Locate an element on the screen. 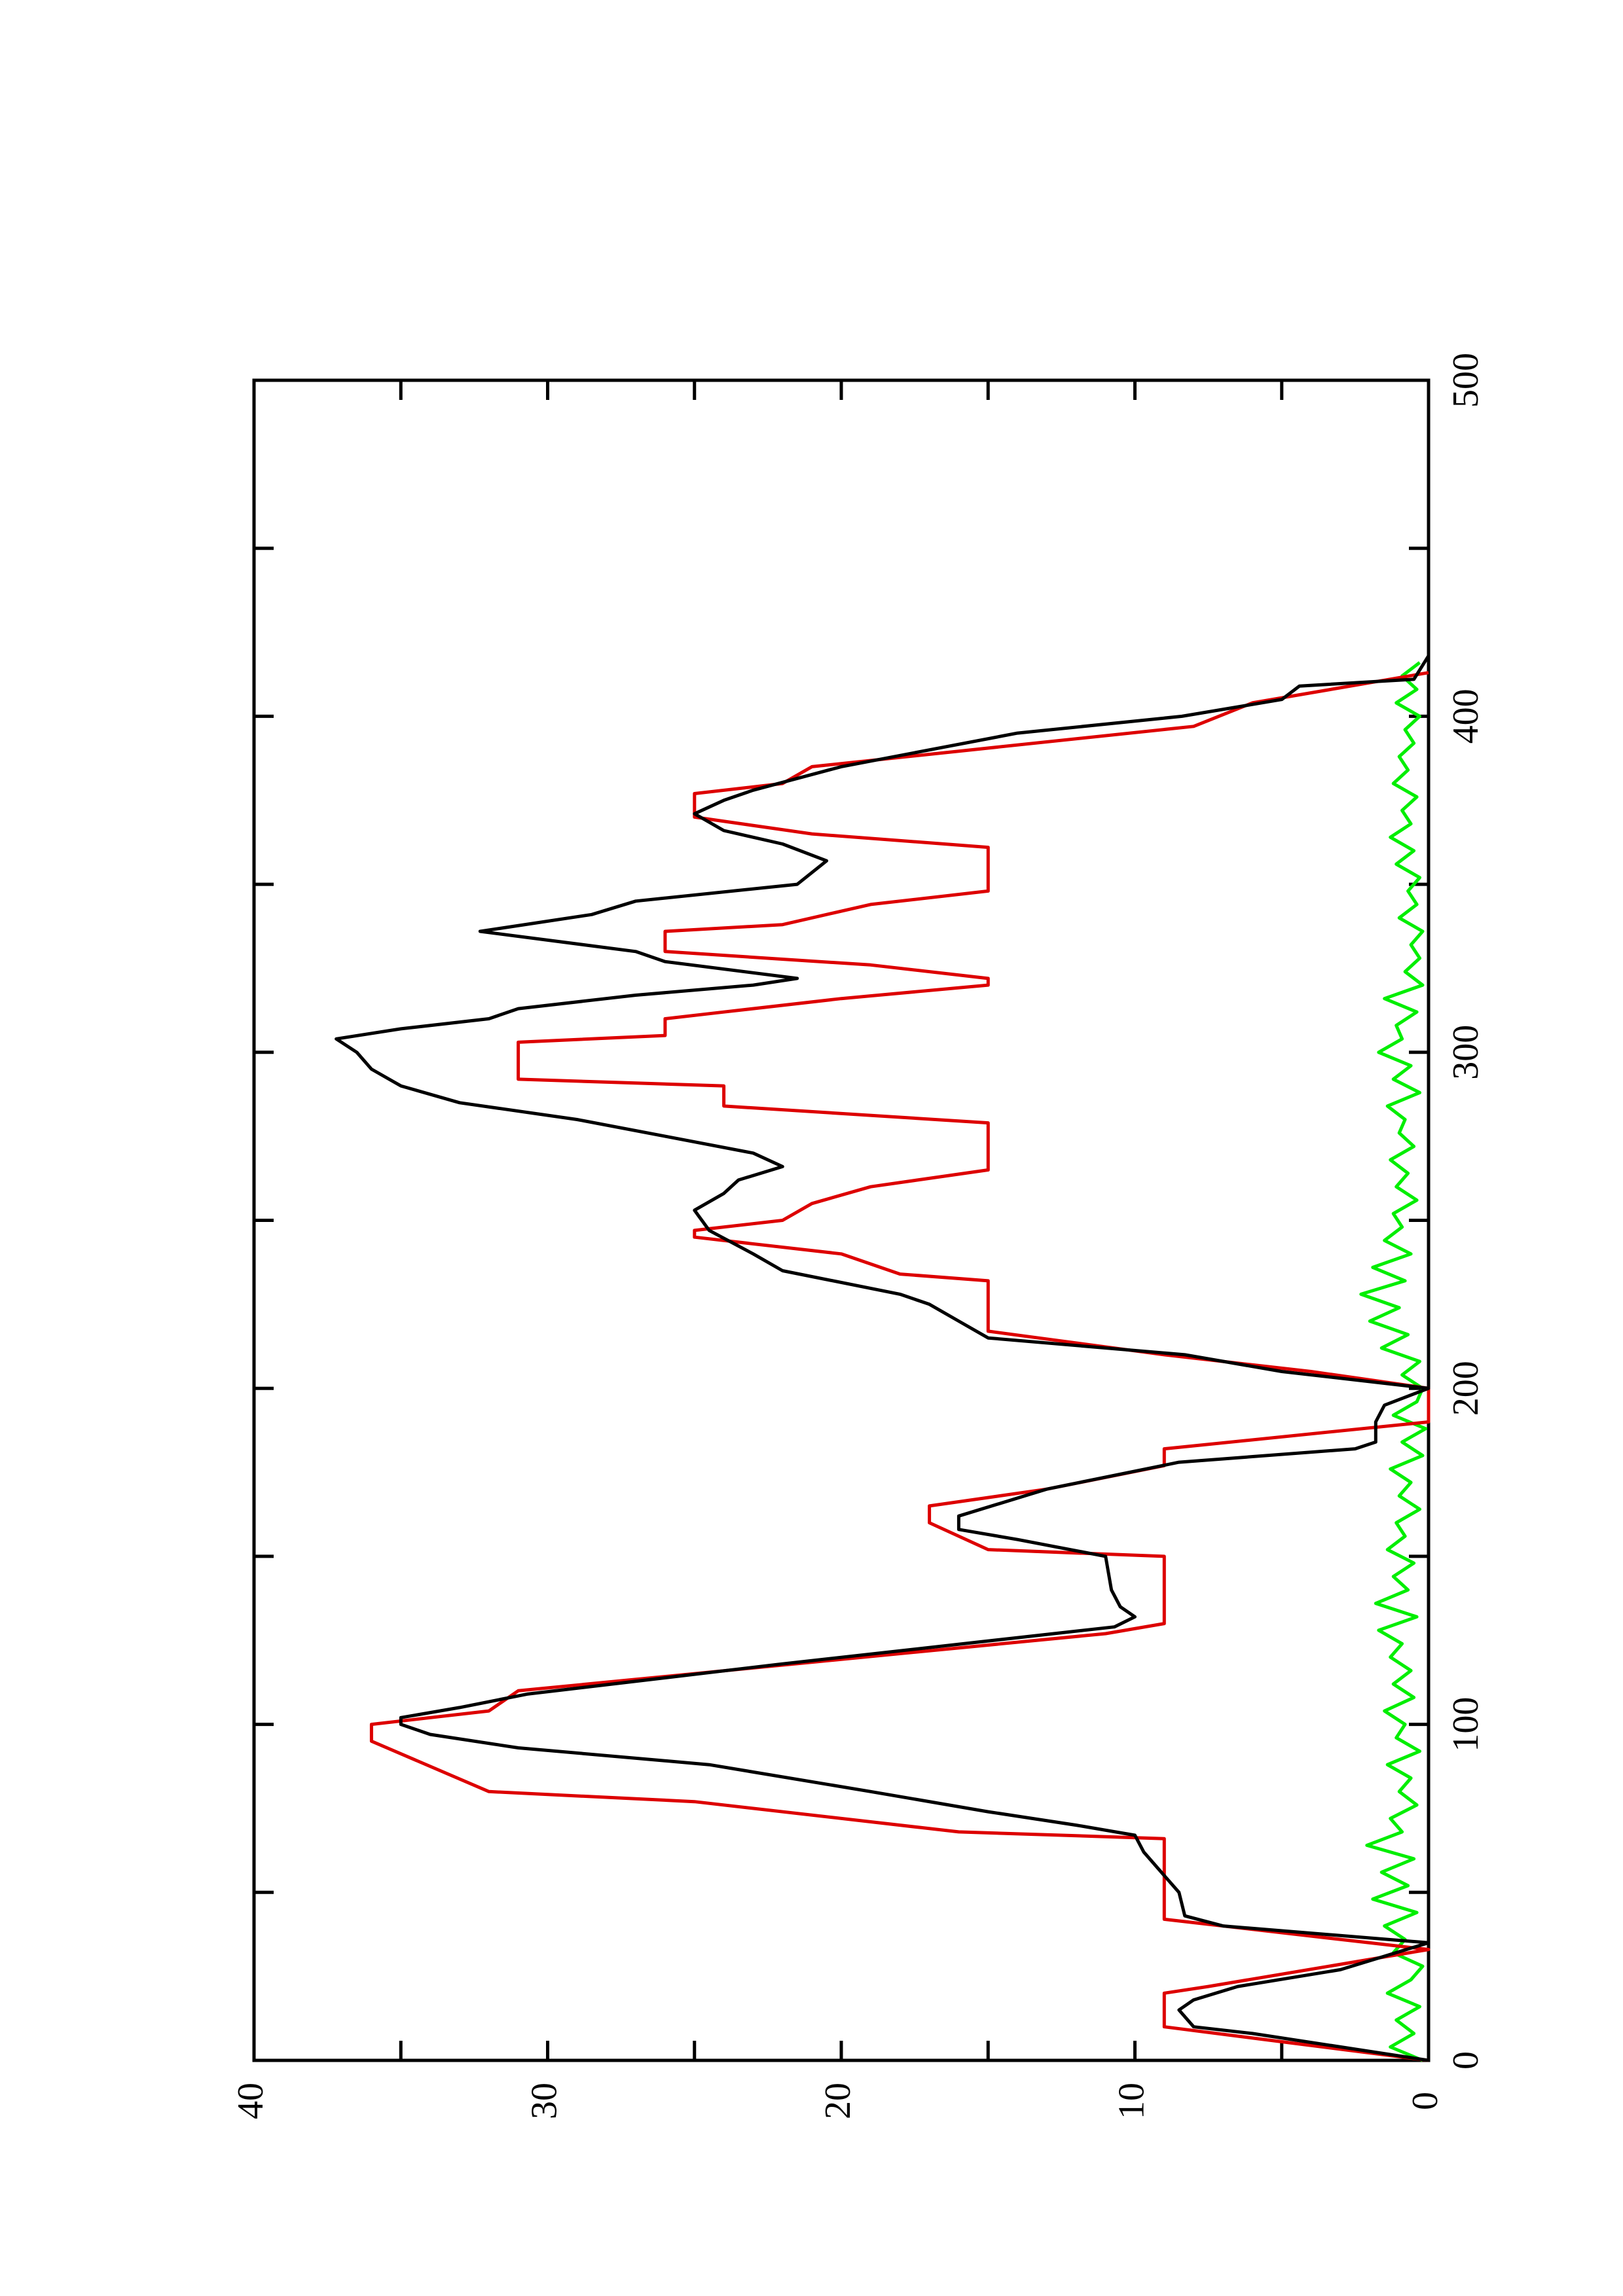 This screenshot has height=2296, width=1623. x-tick-label: 400 is located at coordinates (1466, 716).